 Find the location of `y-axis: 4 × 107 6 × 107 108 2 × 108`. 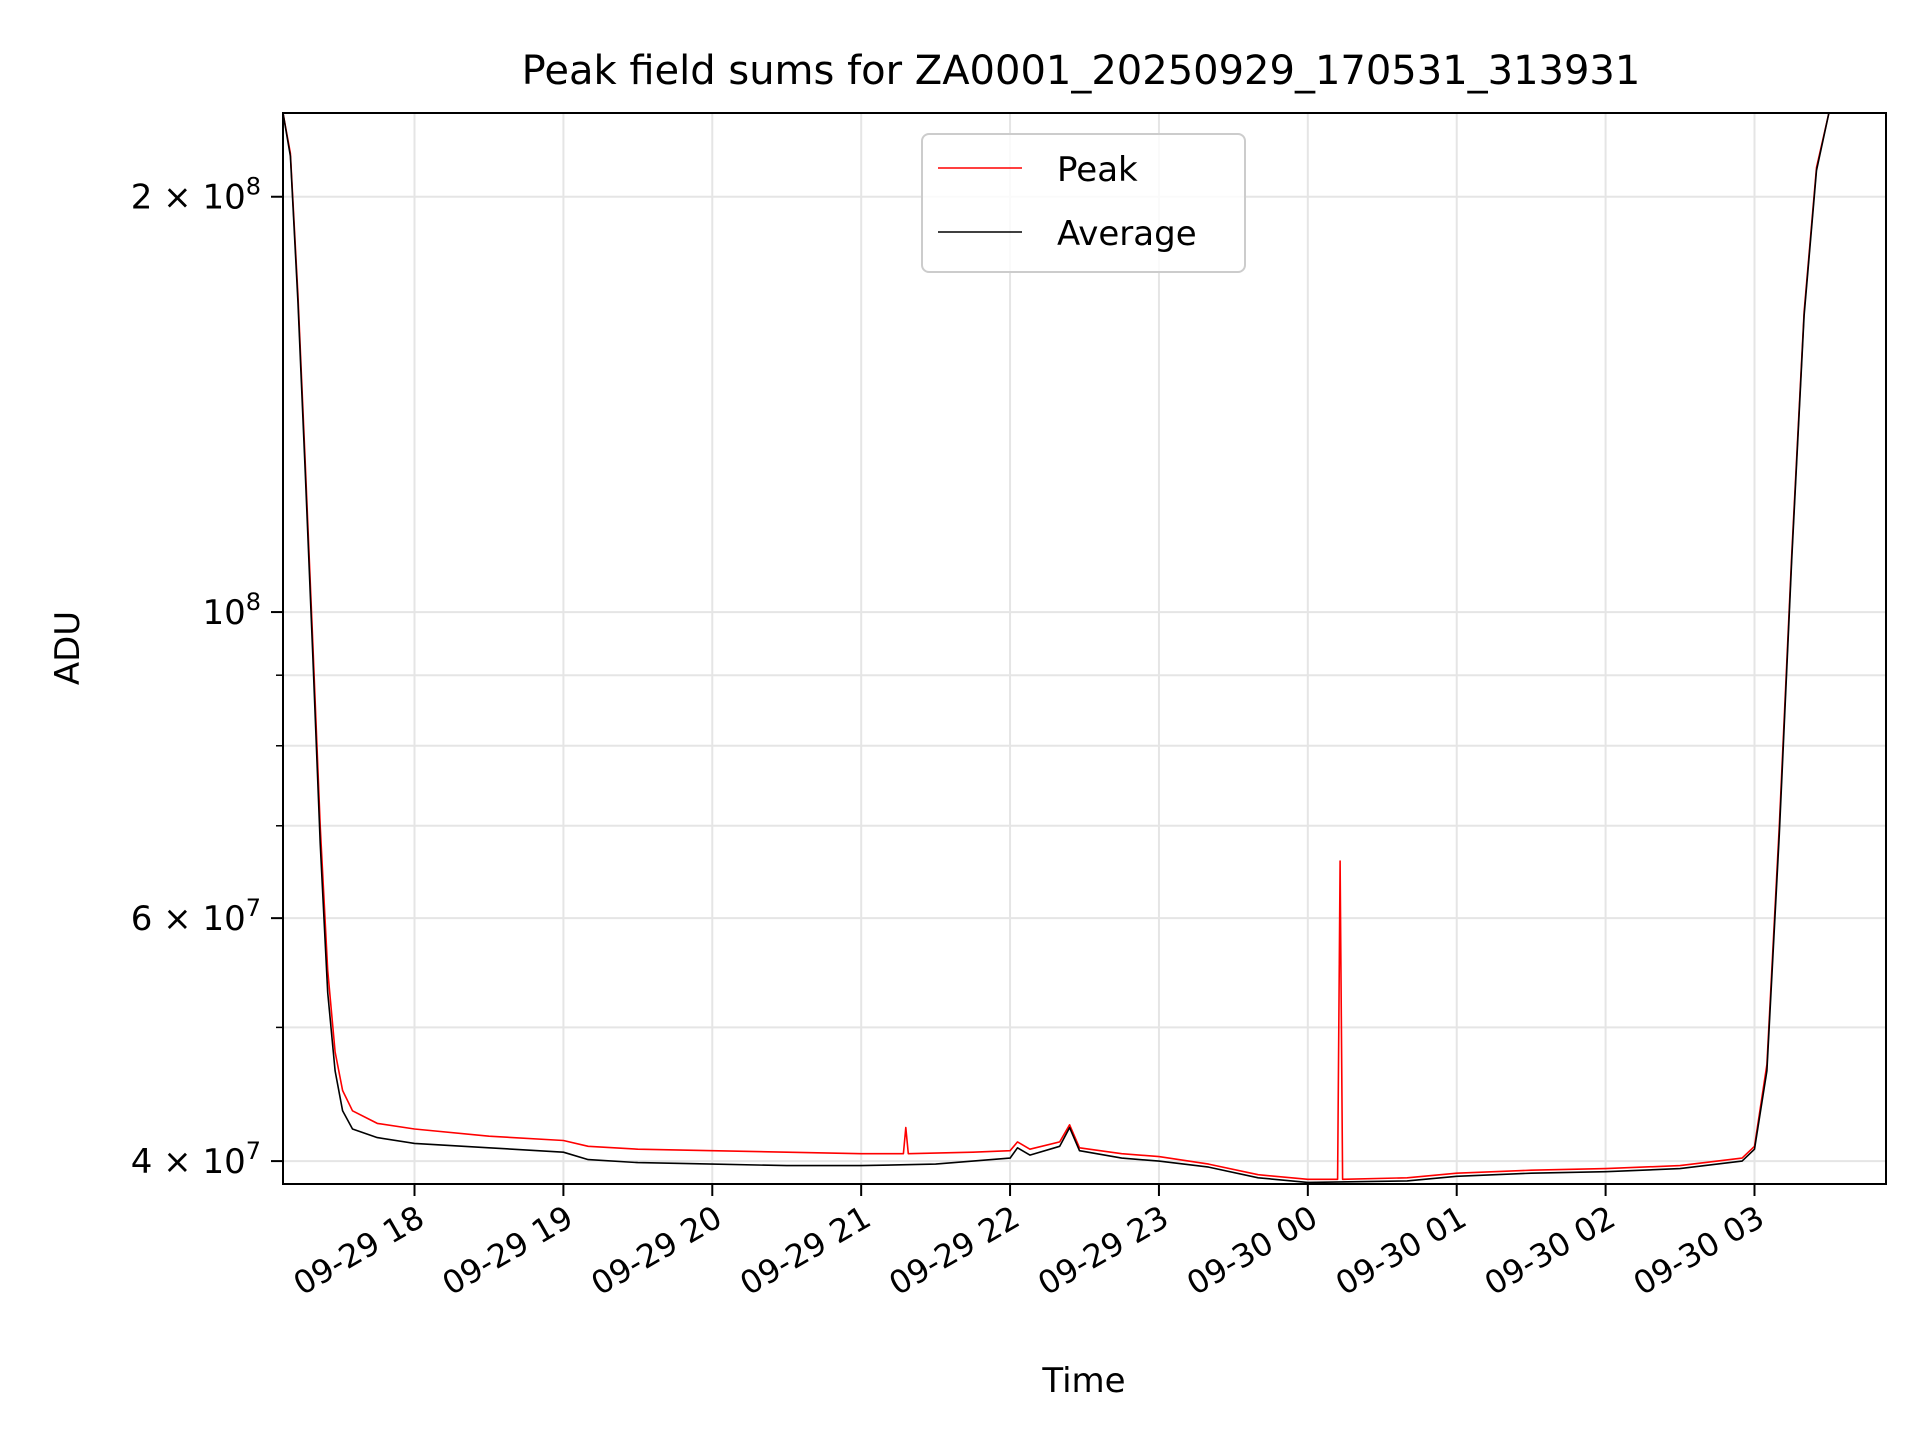

y-axis: 4 × 107 6 × 107 108 2 × 108 is located at coordinates (207, 677).